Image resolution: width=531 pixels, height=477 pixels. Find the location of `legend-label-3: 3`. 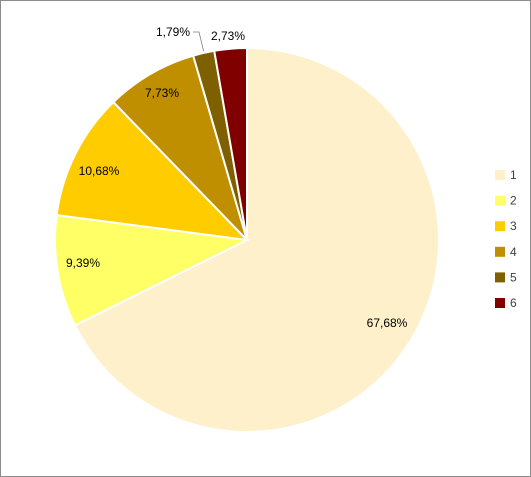

legend-label-3: 3 is located at coordinates (513, 226).